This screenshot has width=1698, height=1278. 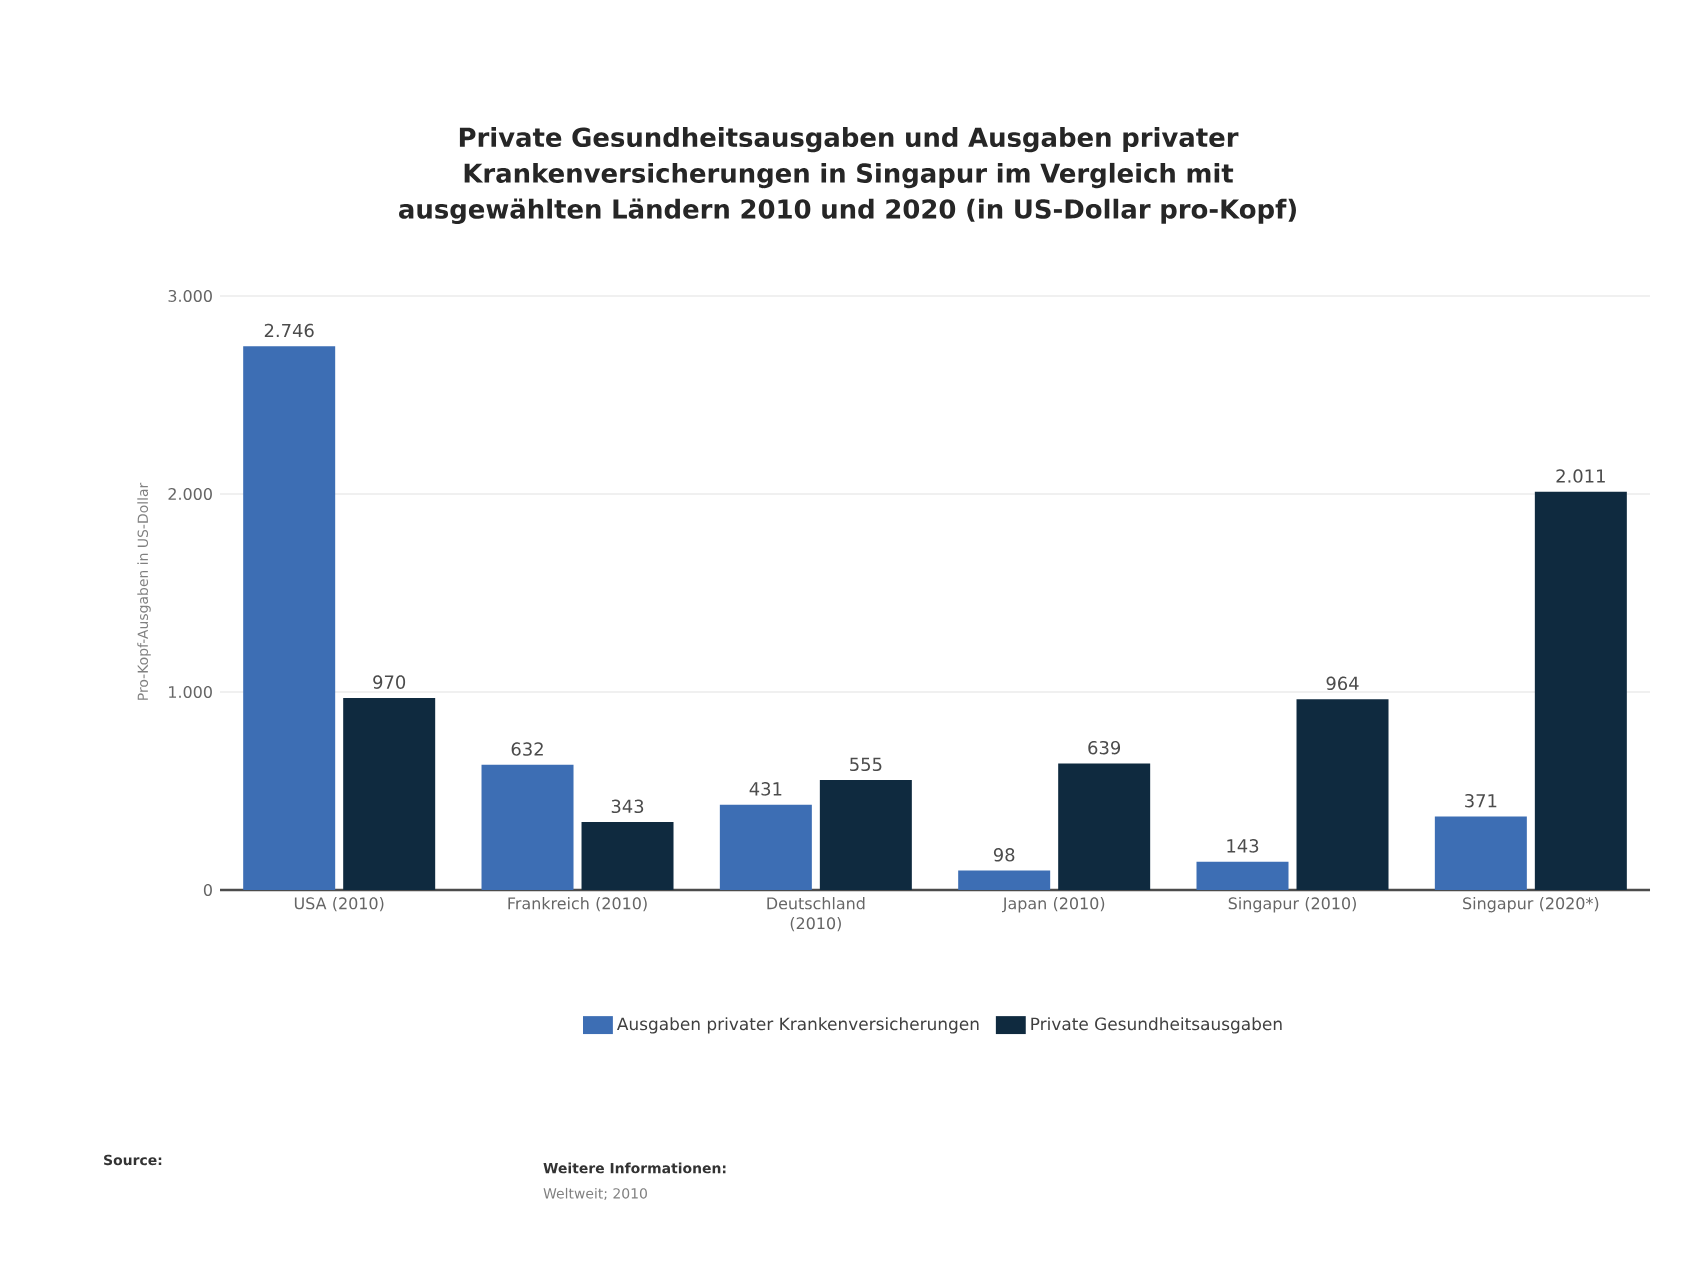 I want to click on data-label: 143, so click(x=1243, y=846).